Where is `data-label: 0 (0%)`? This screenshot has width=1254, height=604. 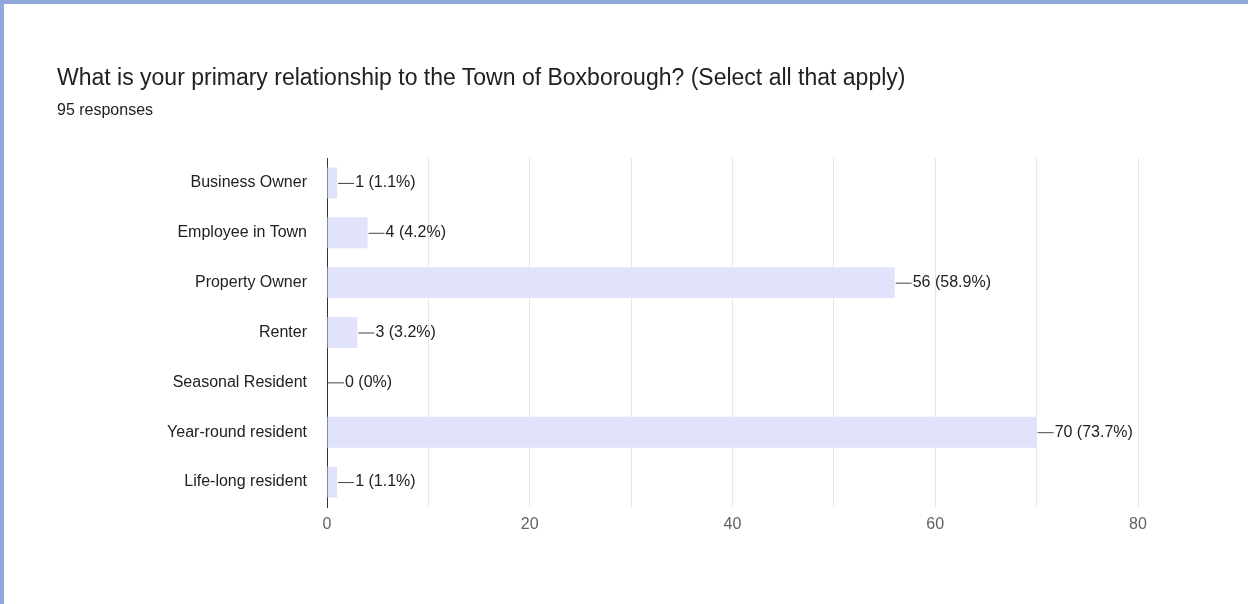 data-label: 0 (0%) is located at coordinates (369, 381).